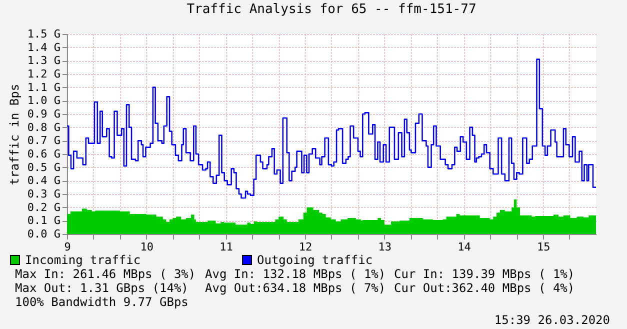 This screenshot has width=627, height=329. I want to click on x-tick-label: 13, so click(385, 247).